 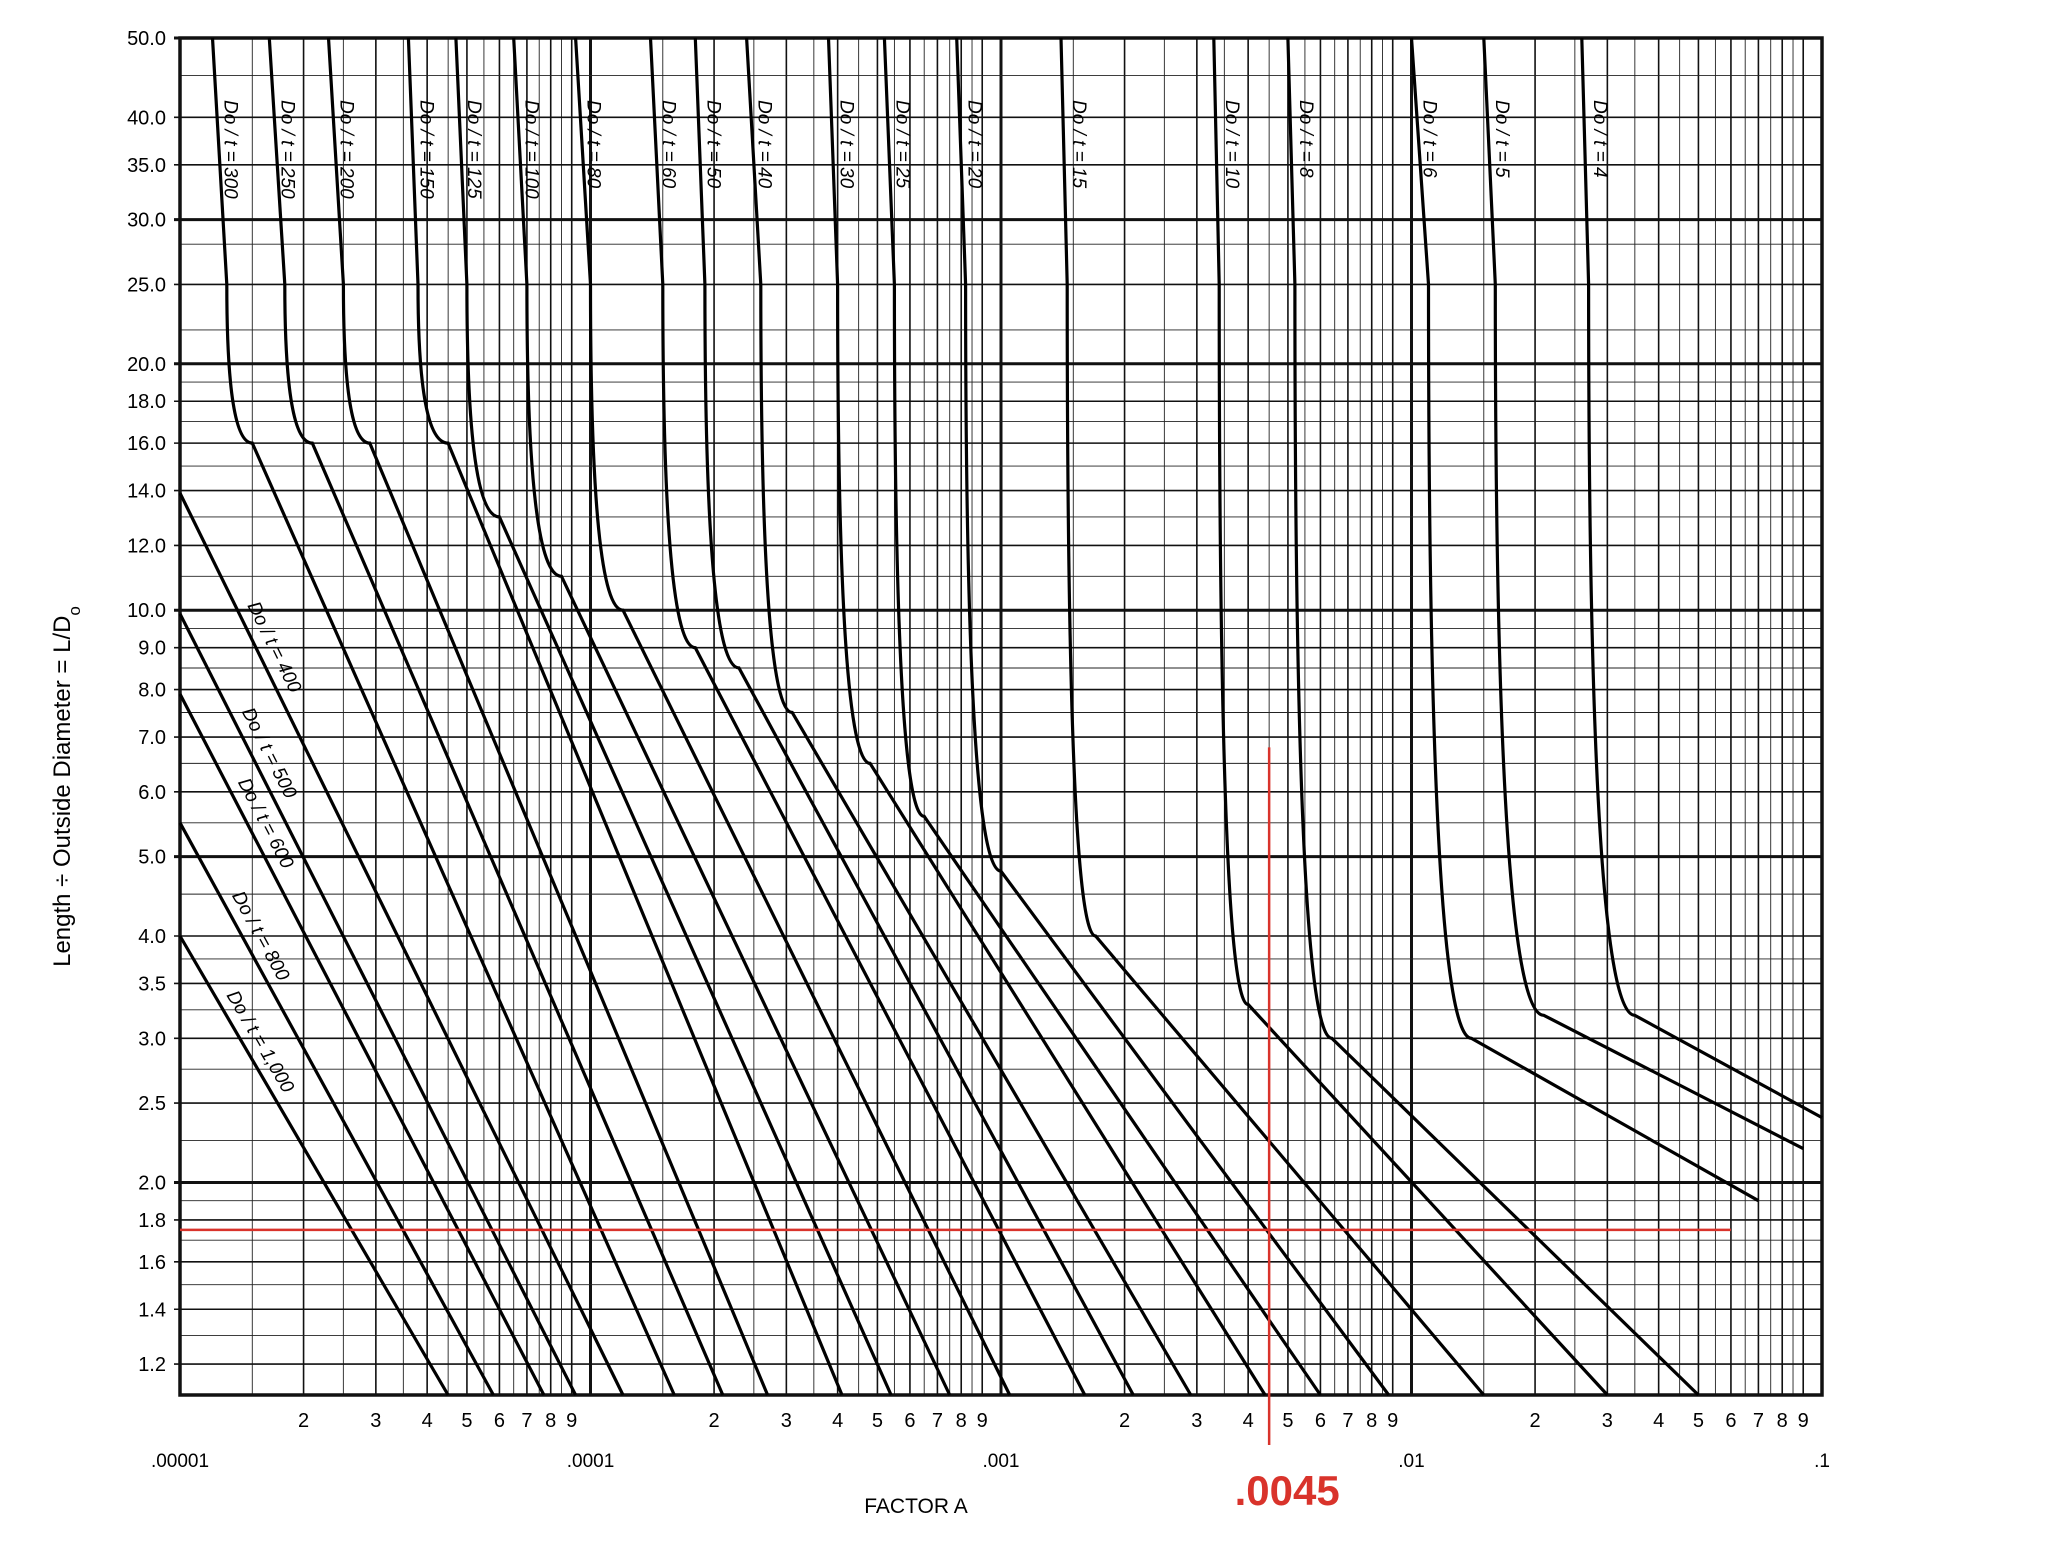 I want to click on curve-label: Do / t = 125, so click(x=473, y=149).